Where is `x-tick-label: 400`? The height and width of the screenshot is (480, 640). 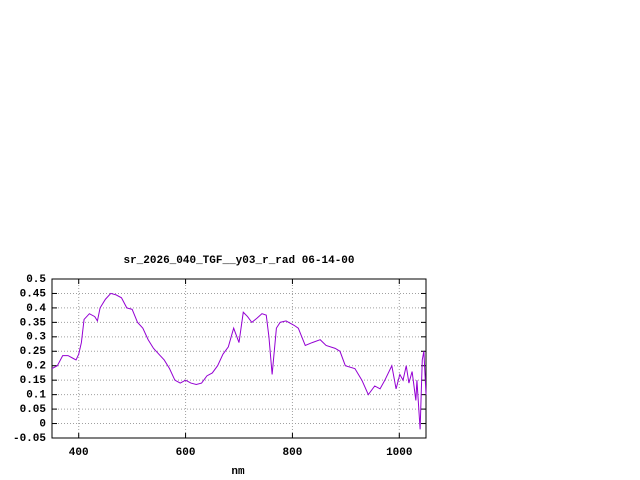 x-tick-label: 400 is located at coordinates (79, 453).